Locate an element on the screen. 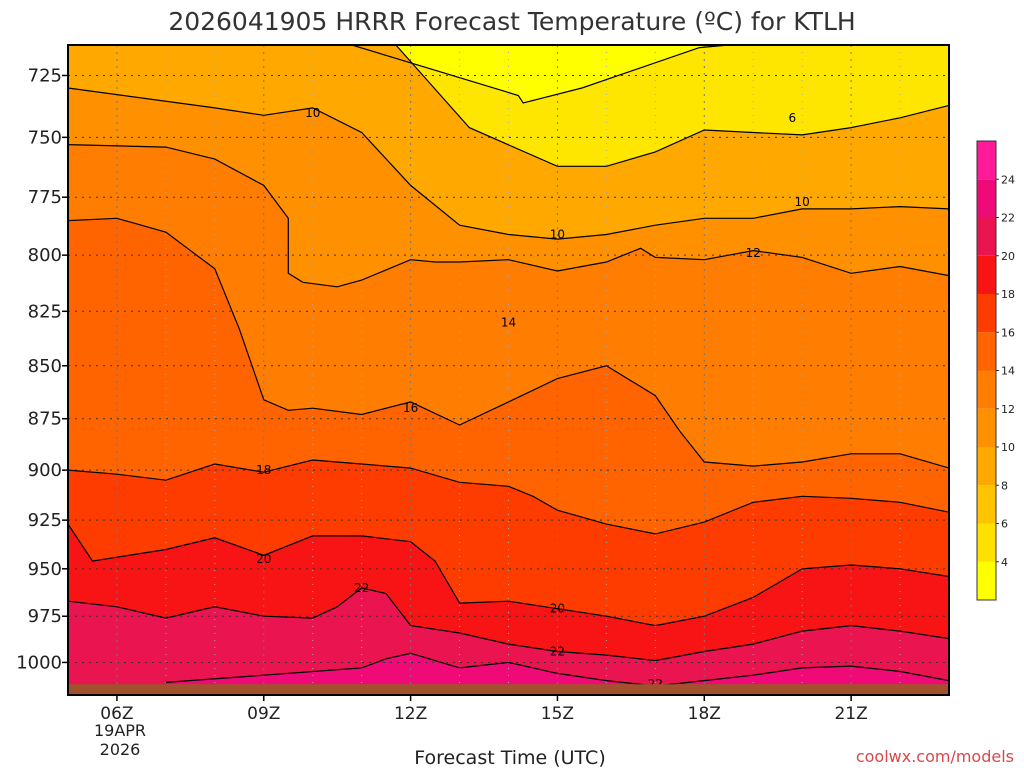 The image size is (1024, 768). x-axis: 06Z 09Z 12Z 15Z 18Z 21Z is located at coordinates (484, 709).